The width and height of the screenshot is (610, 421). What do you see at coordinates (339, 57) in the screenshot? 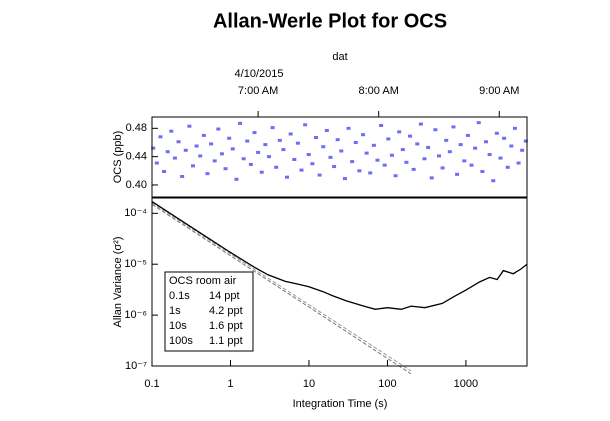
I see `top-axis-label: dat` at bounding box center [339, 57].